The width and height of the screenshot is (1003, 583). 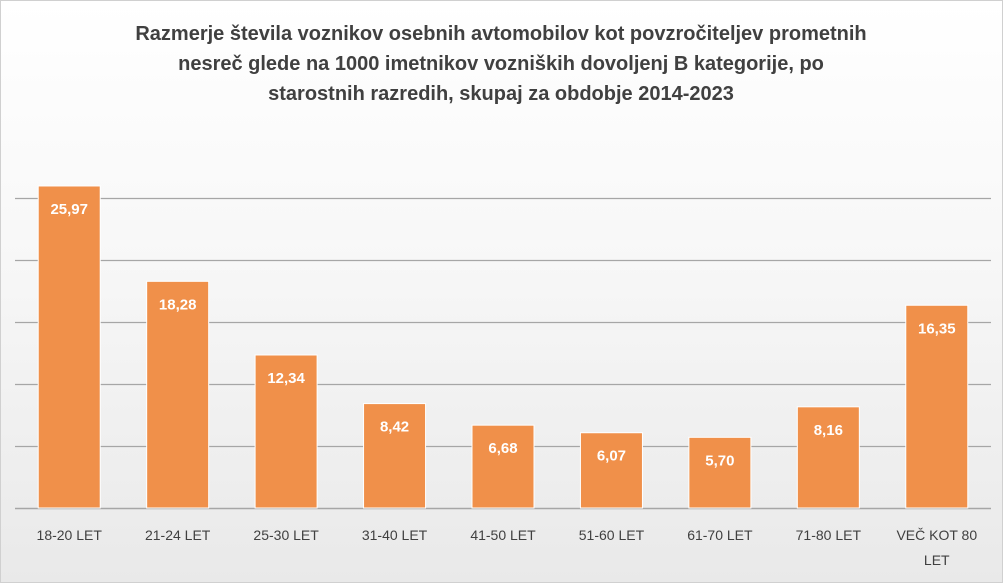 I want to click on data-label: 25,97, so click(x=69, y=209).